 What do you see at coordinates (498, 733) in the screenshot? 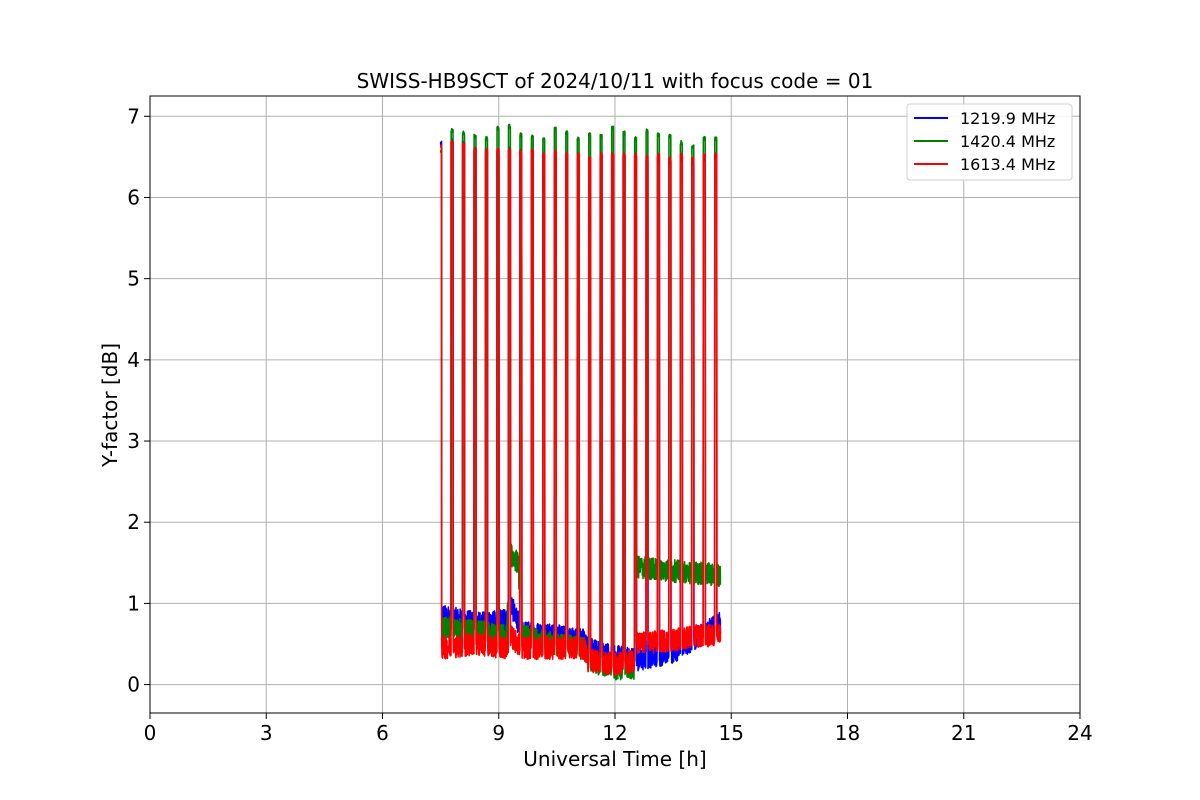
I see `x-tick-label: 9` at bounding box center [498, 733].